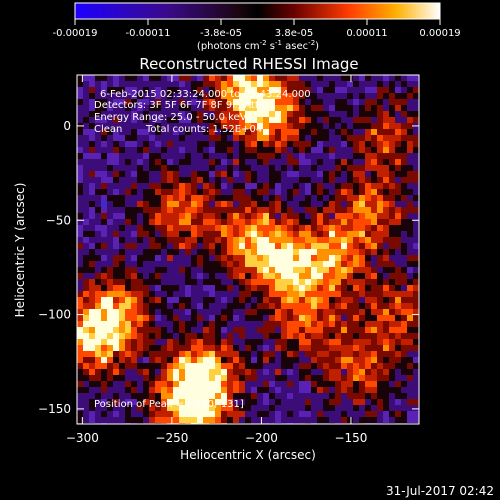 This screenshot has width=500, height=500. What do you see at coordinates (171, 438) in the screenshot?
I see `x-tick-label: −250` at bounding box center [171, 438].